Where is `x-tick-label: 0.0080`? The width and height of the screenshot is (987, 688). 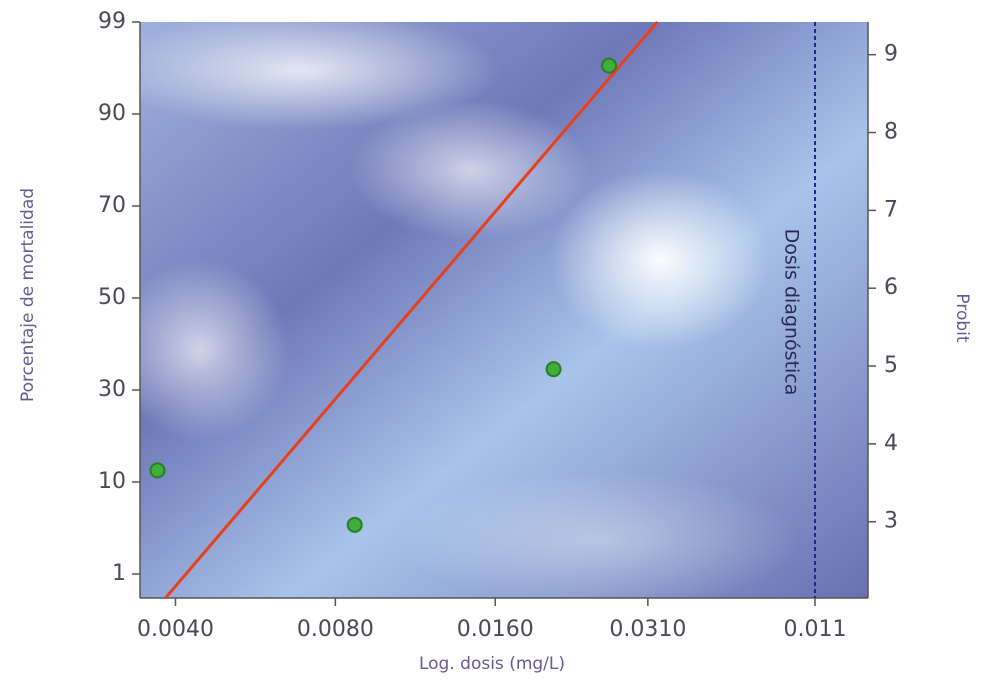
x-tick-label: 0.0080 is located at coordinates (335, 629).